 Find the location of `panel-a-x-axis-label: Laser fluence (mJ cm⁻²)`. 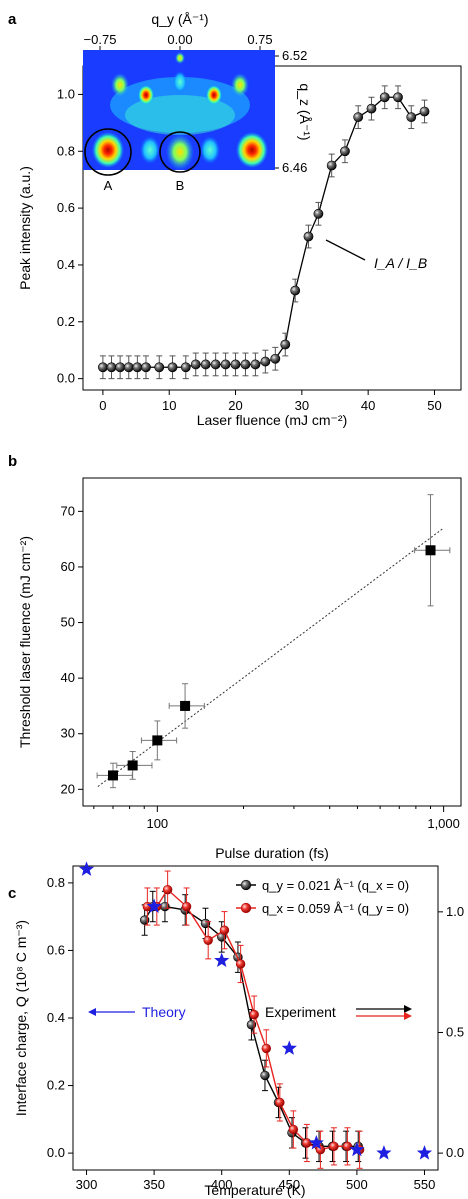

panel-a-x-axis-label: Laser fluence (mJ cm⁻²) is located at coordinates (272, 420).